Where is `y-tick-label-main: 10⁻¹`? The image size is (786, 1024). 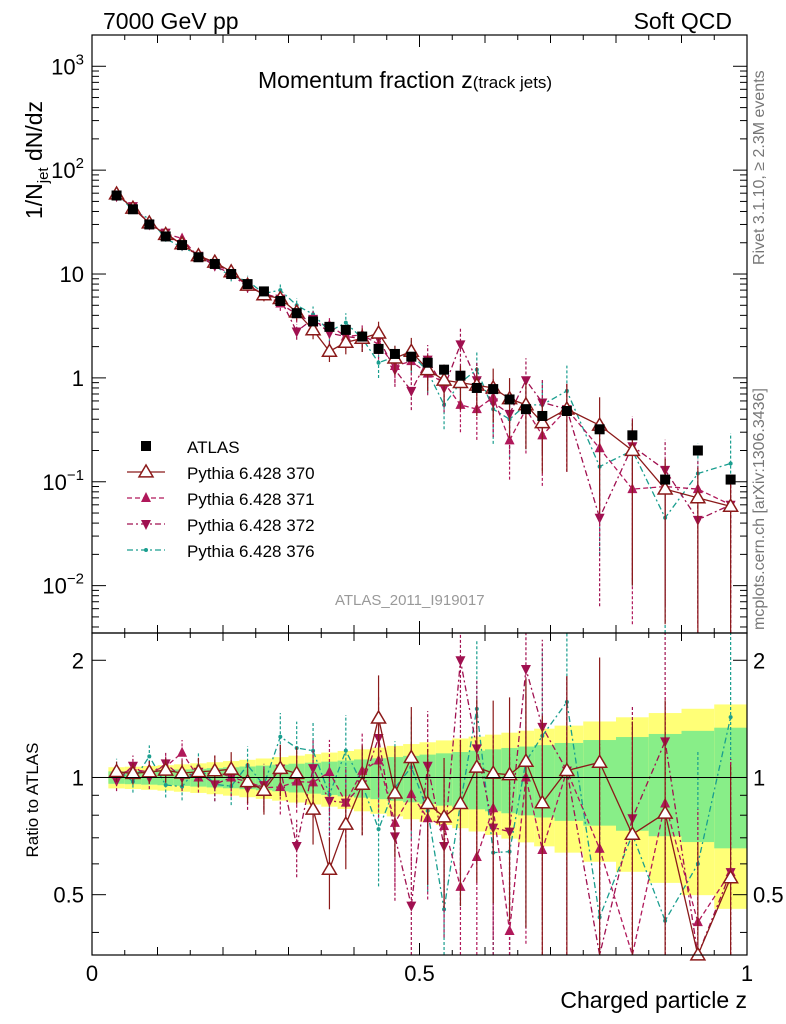 y-tick-label-main: 10⁻¹ is located at coordinates (63, 481).